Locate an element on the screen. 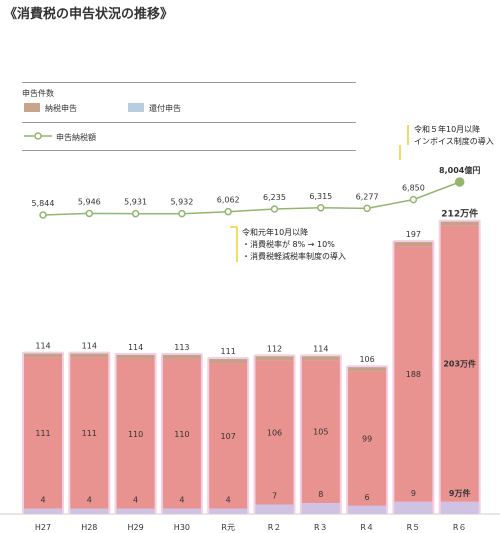 Image resolution: width=500 pixels, height=533 pixels. bar-payment-label-4: 107 is located at coordinates (228, 436).